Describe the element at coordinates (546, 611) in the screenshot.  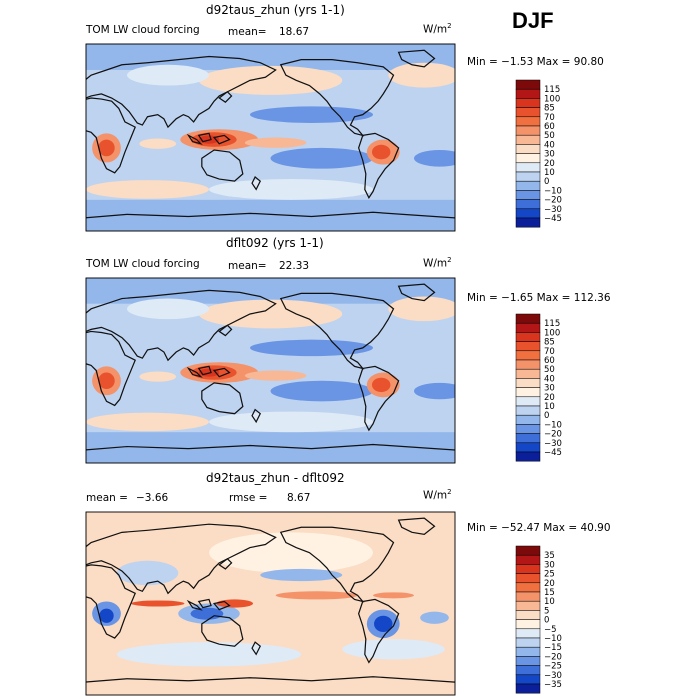
I see `colorbar-tick-label: 5` at that location.